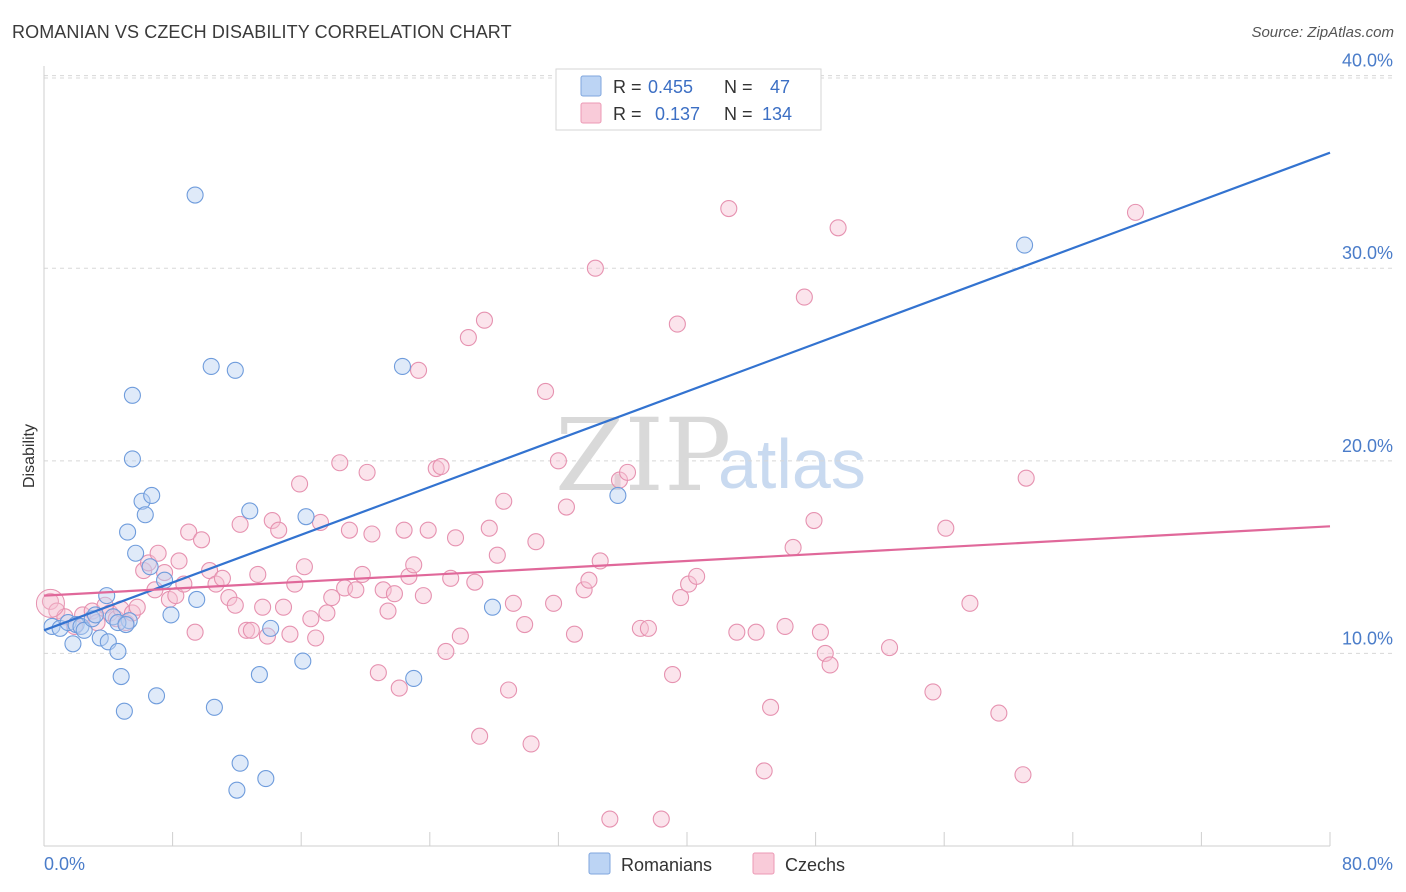  What do you see at coordinates (591, 86) in the screenshot?
I see `legend-swatch-romanians` at bounding box center [591, 86].